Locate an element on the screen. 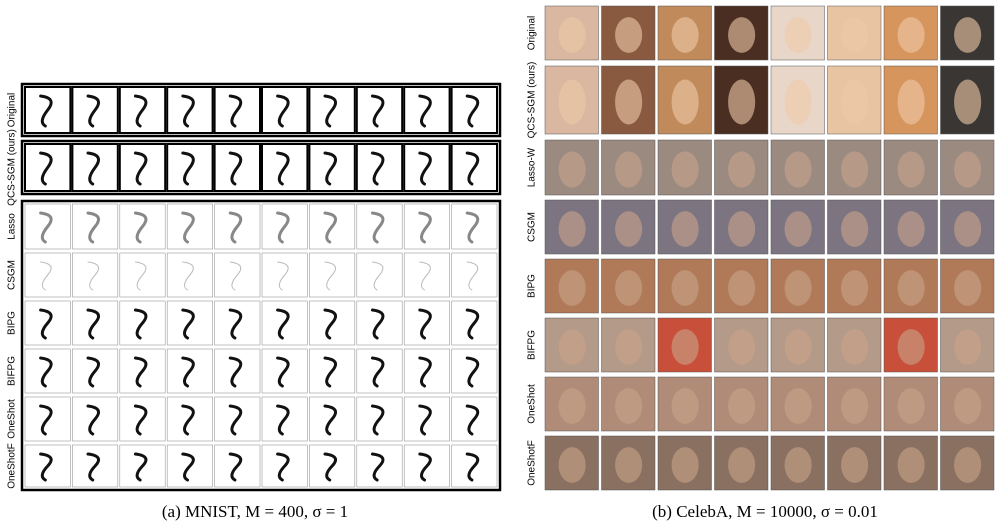  row-label: BIFPG is located at coordinates (532, 345).